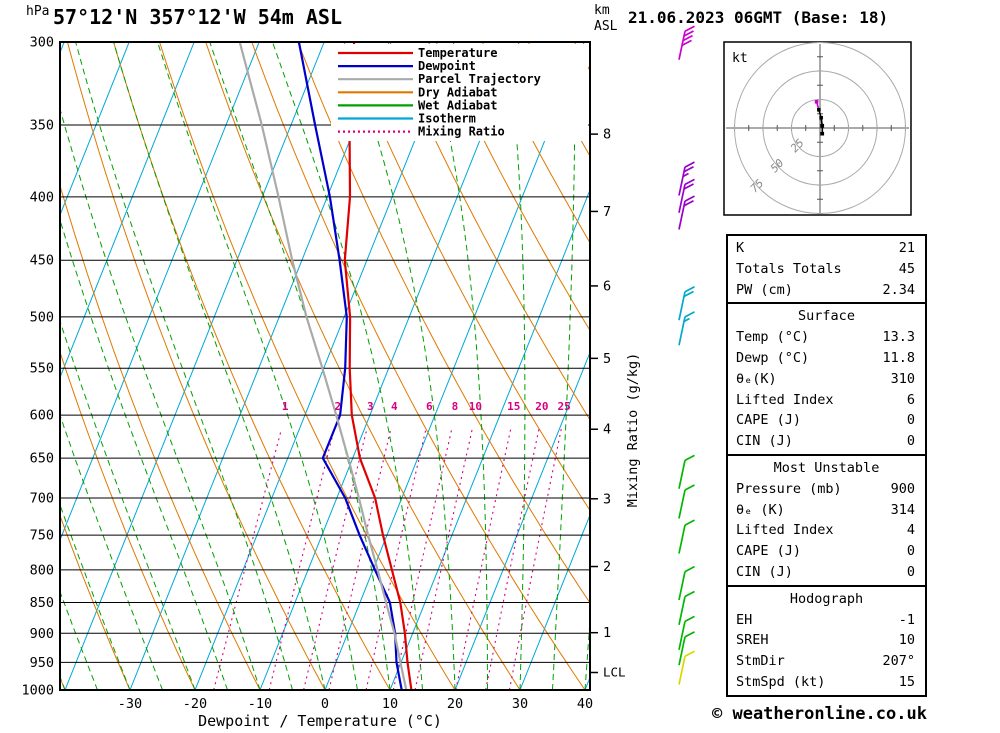  Describe the element at coordinates (130, 704) in the screenshot. I see `svg-text: -30` at that location.